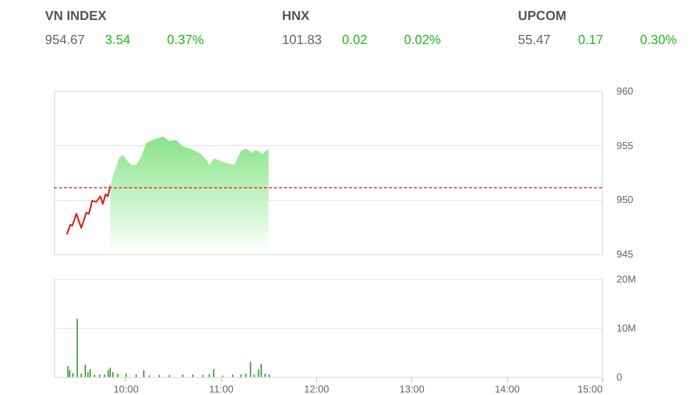 The width and height of the screenshot is (690, 395). What do you see at coordinates (534, 39) in the screenshot?
I see `text: 55.47` at bounding box center [534, 39].